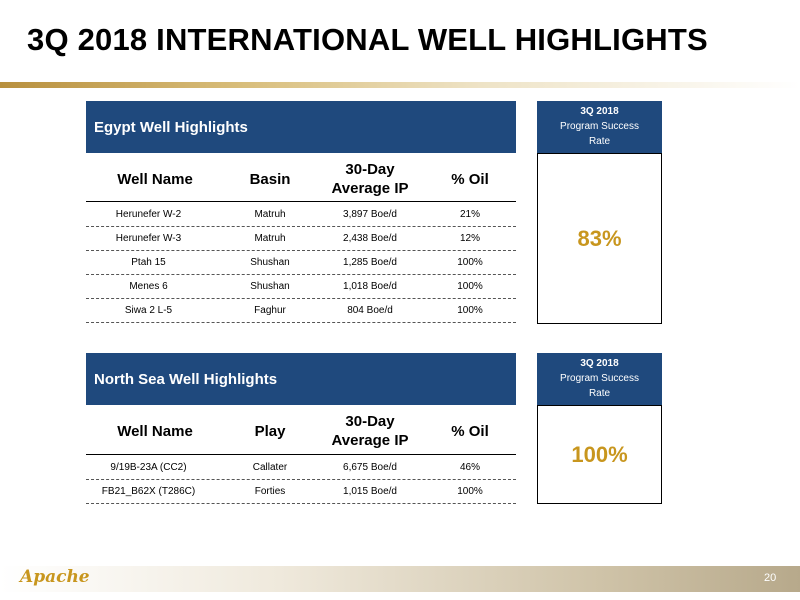  I want to click on egypt-rate-label-program: Program Success, so click(599, 126).